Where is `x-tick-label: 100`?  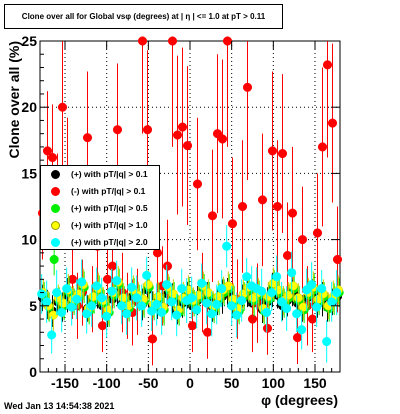
x-tick-label: 100 is located at coordinates (274, 383).